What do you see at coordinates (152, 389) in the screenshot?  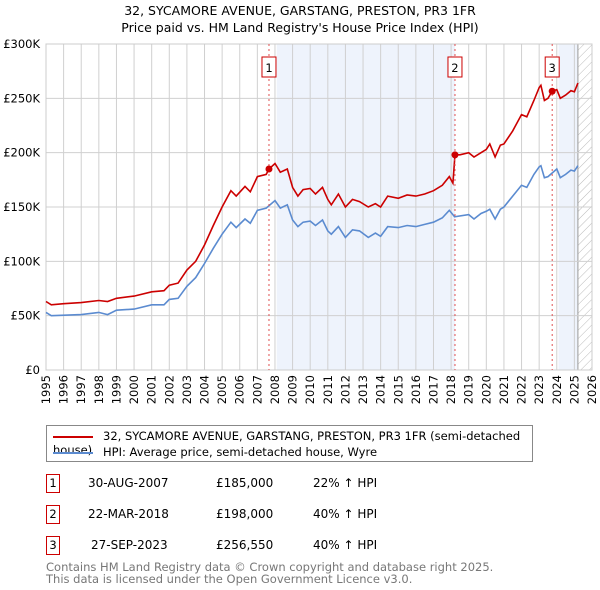 I see `x-tick-label: 2001` at bounding box center [152, 389].